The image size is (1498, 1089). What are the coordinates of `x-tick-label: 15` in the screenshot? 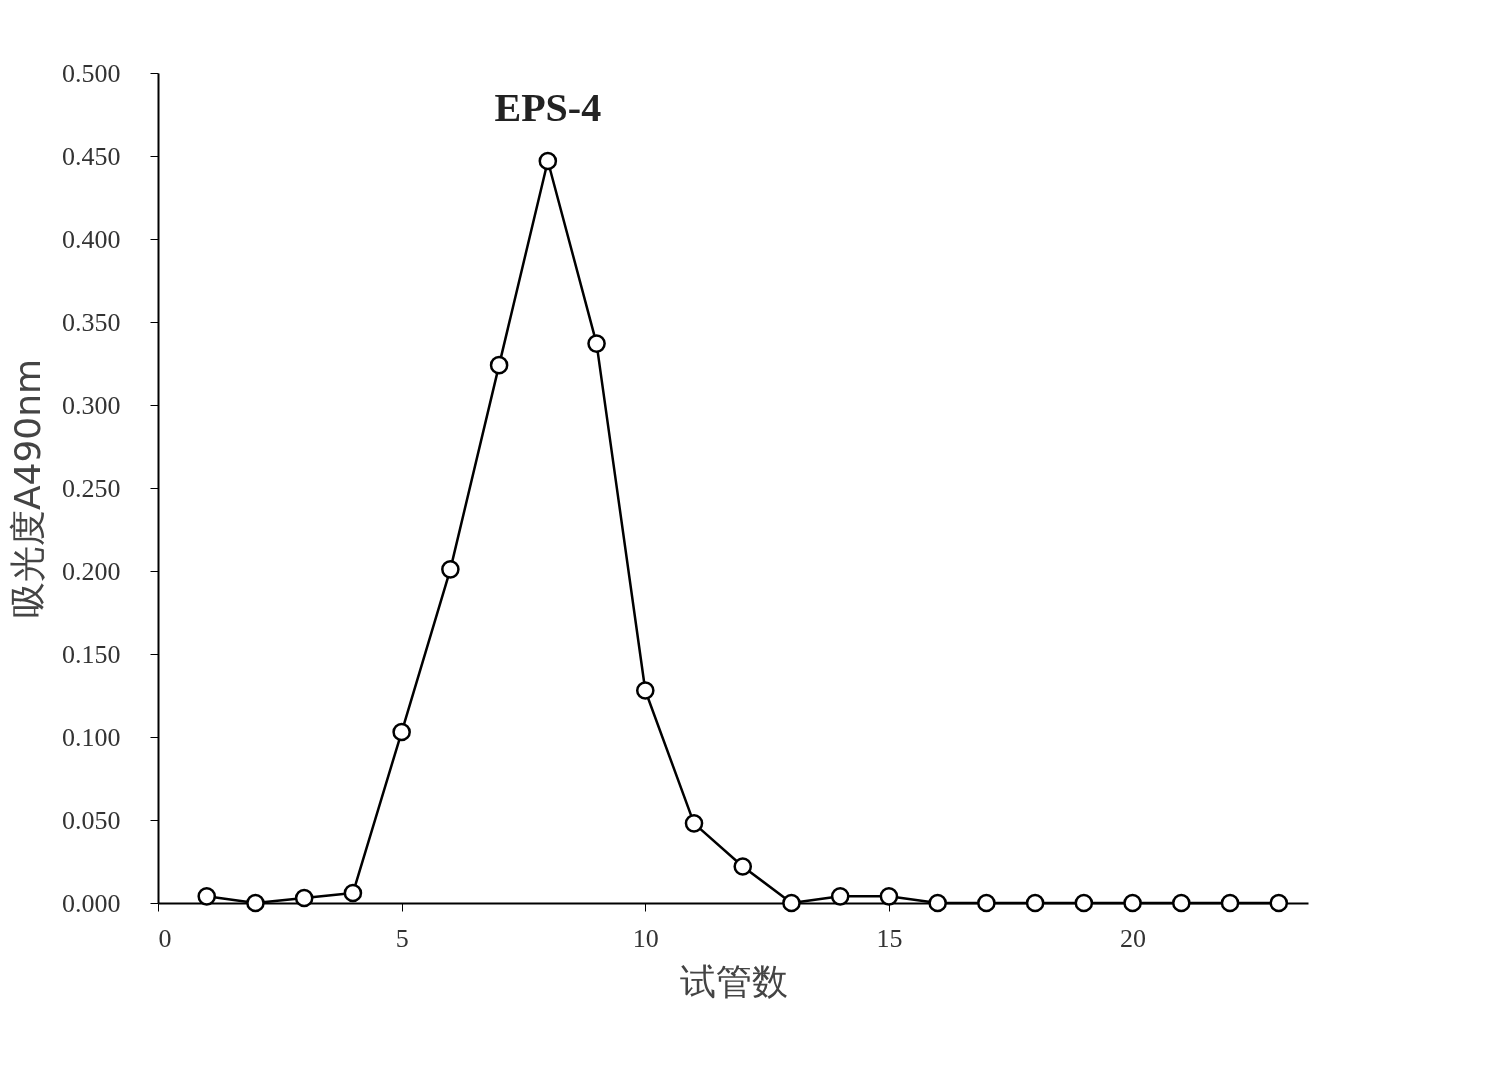 It's located at (889, 938).